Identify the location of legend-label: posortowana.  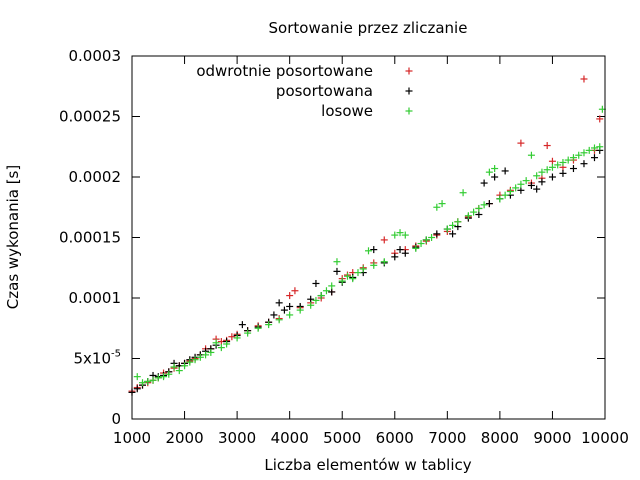
(324, 91).